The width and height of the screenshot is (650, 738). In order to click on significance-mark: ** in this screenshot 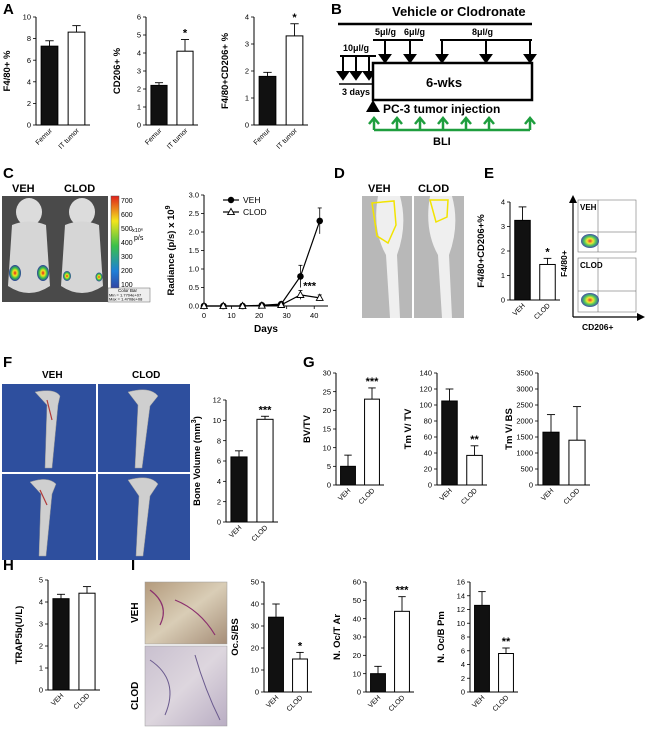, I will do `click(474, 440)`.